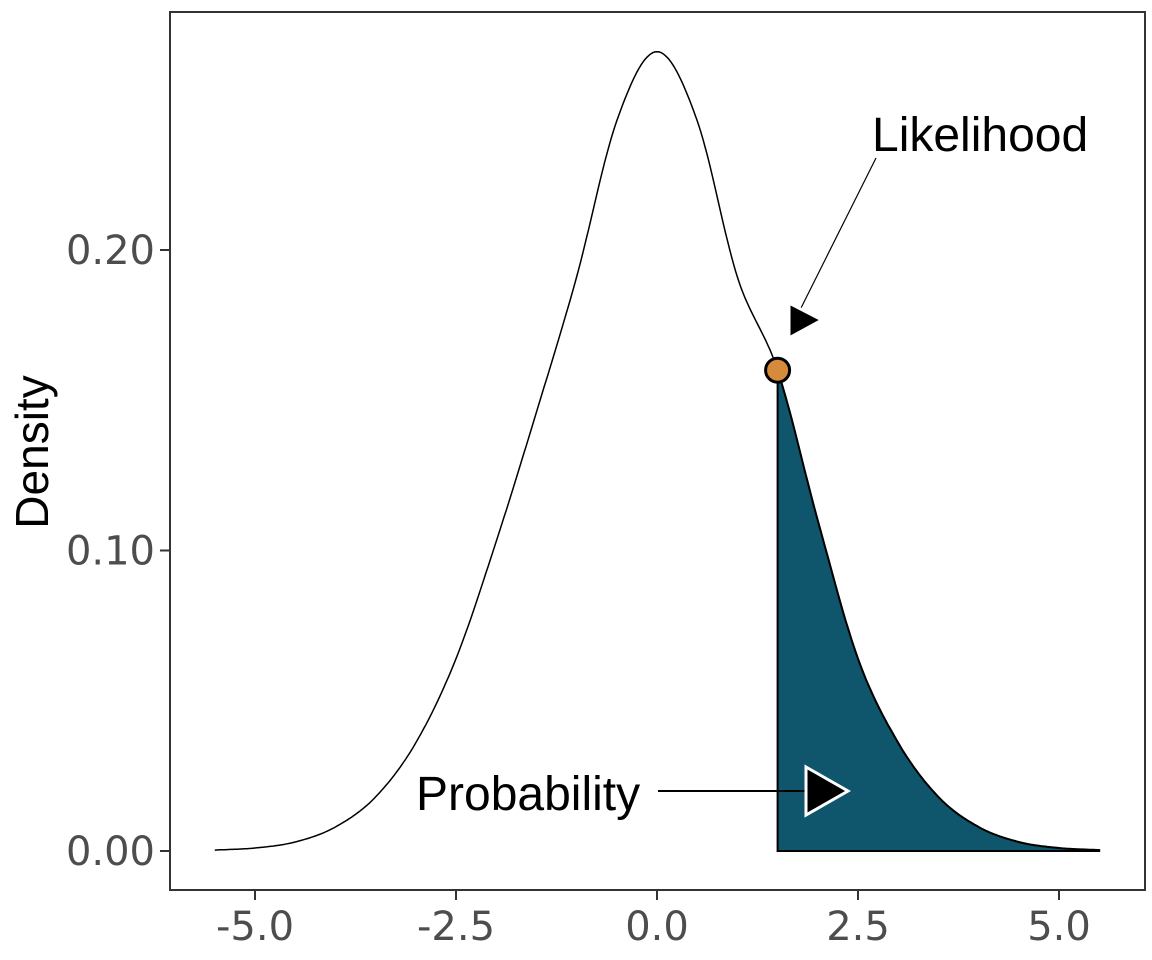 This screenshot has height=960, width=1152. I want to click on x-axis: -5.0 -2.5 0.0 2.5 5.0, so click(653, 920).